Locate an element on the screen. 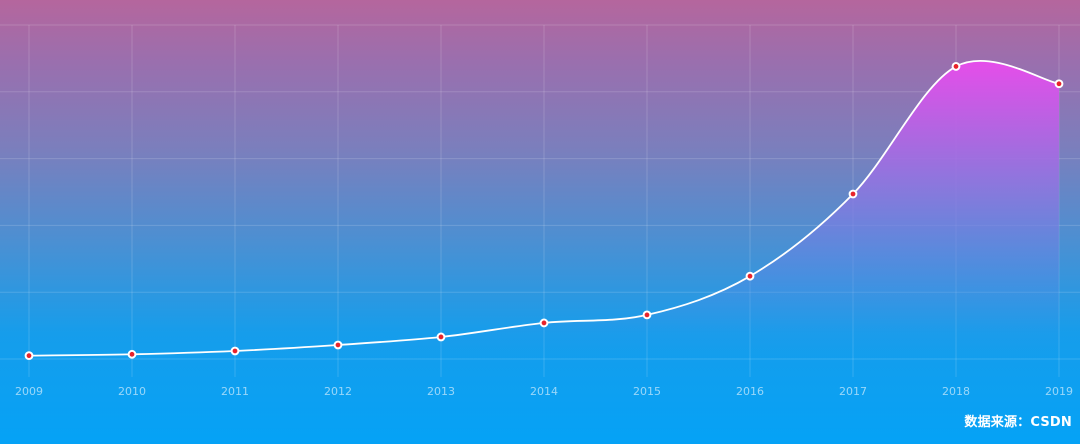  data-point-2014 is located at coordinates (544, 323).